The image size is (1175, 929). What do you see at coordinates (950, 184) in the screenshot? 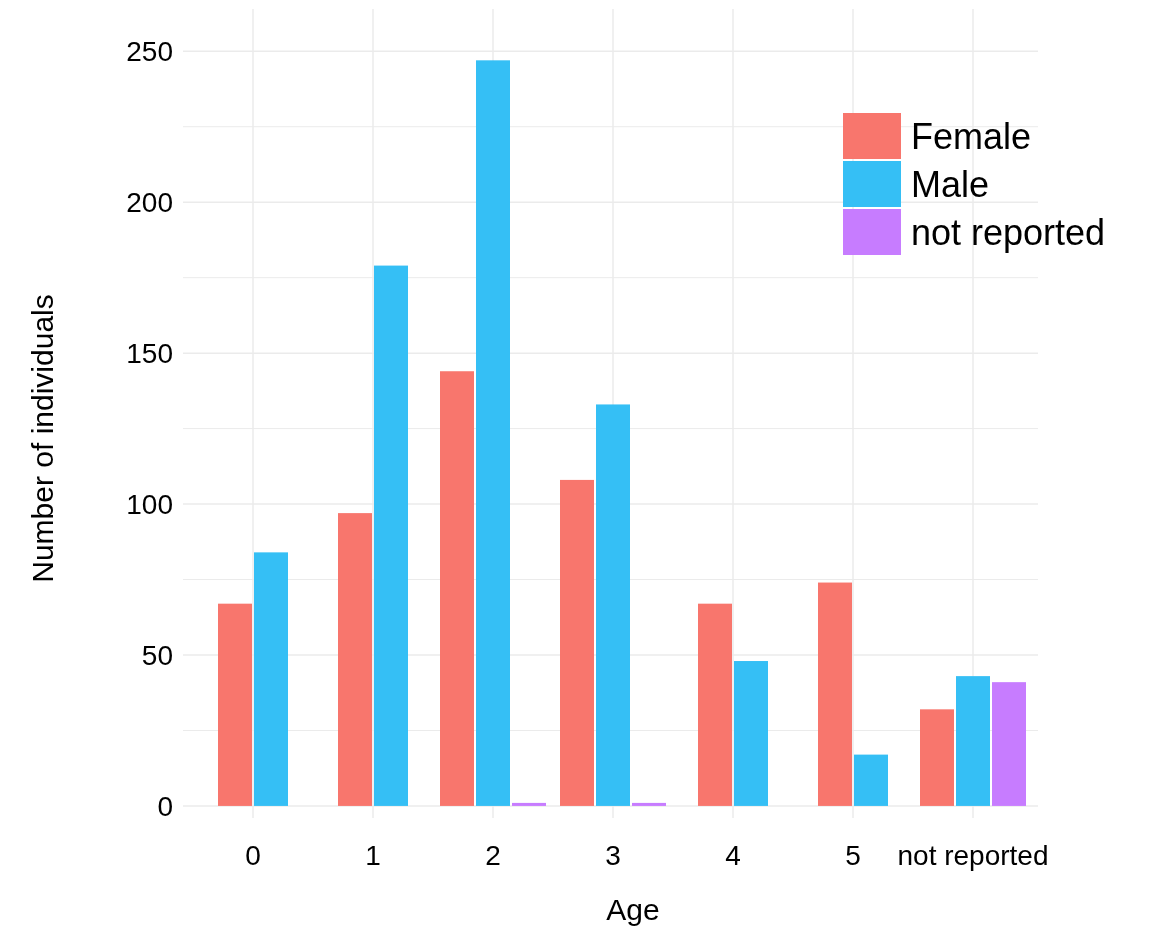
I see `legend-label: Male` at bounding box center [950, 184].